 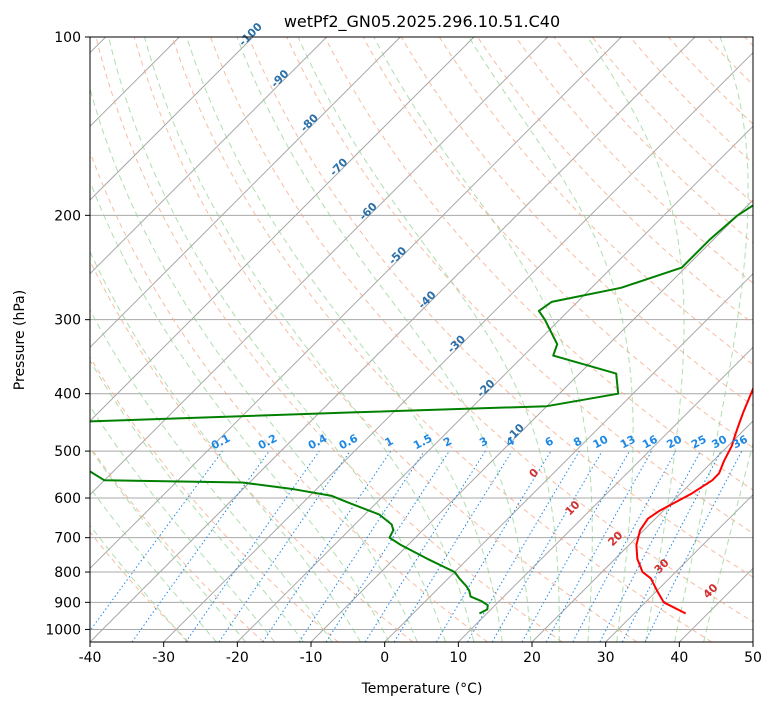 What do you see at coordinates (67, 603) in the screenshot?
I see `y-tick-label: 900` at bounding box center [67, 603].